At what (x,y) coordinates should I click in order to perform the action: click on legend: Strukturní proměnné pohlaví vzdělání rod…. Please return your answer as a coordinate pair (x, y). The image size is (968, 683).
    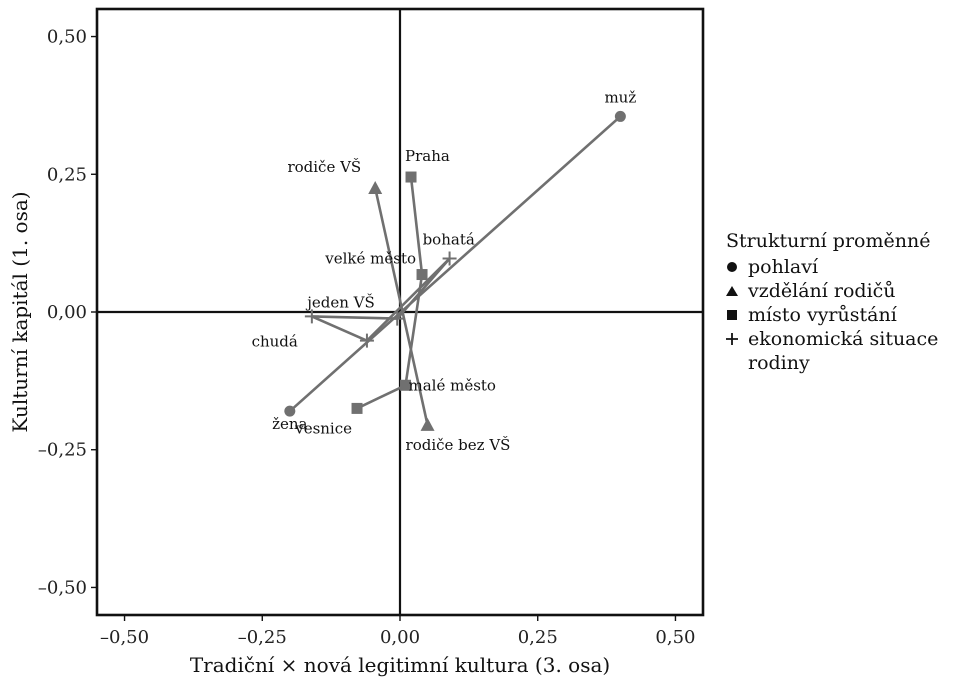
    Looking at the image, I should click on (847, 302).